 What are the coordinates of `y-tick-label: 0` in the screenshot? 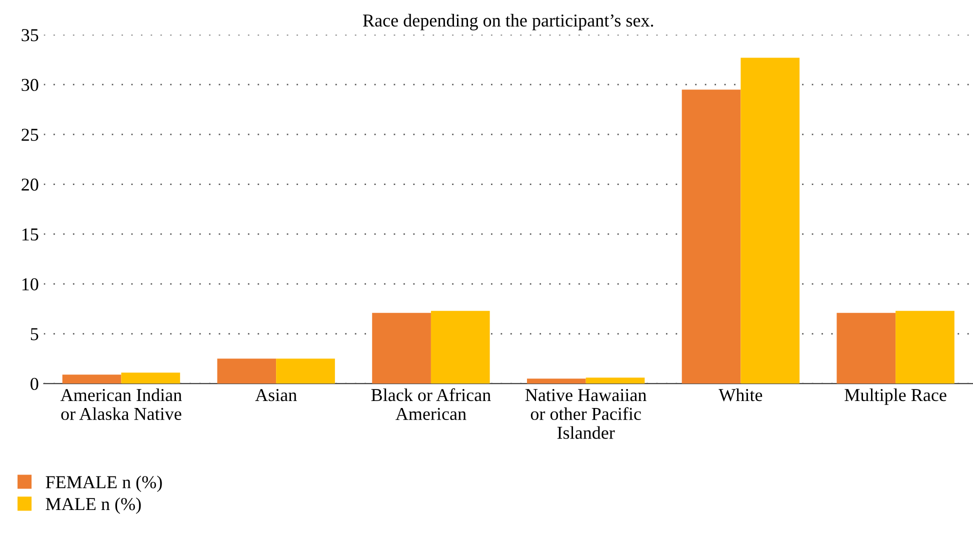 It's located at (34, 384).